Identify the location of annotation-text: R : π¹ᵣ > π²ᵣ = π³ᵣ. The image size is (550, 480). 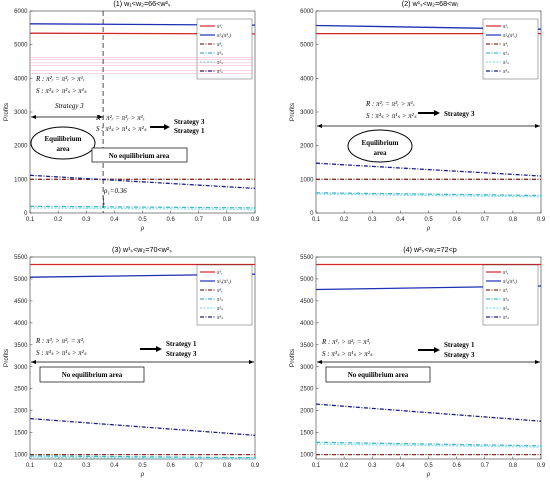
(346, 342).